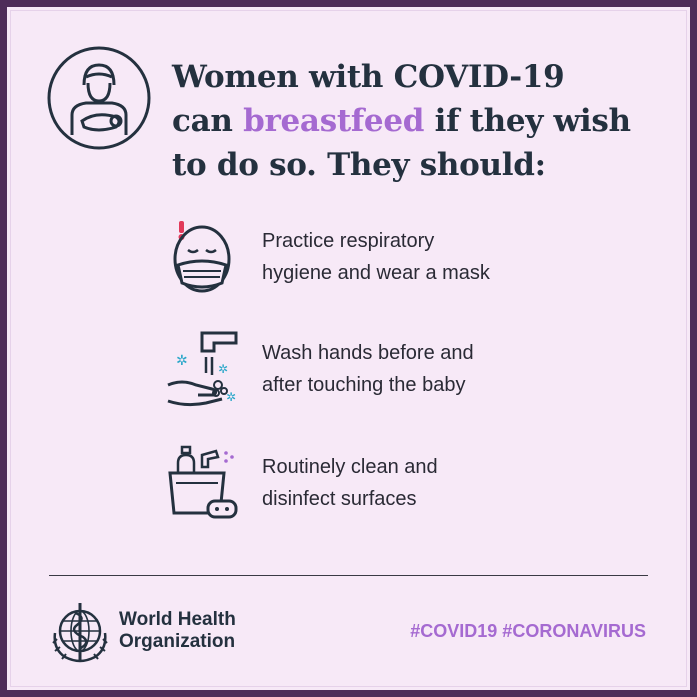  What do you see at coordinates (202, 369) in the screenshot?
I see `handwashing-icon: ✲ ✲ ✲` at bounding box center [202, 369].